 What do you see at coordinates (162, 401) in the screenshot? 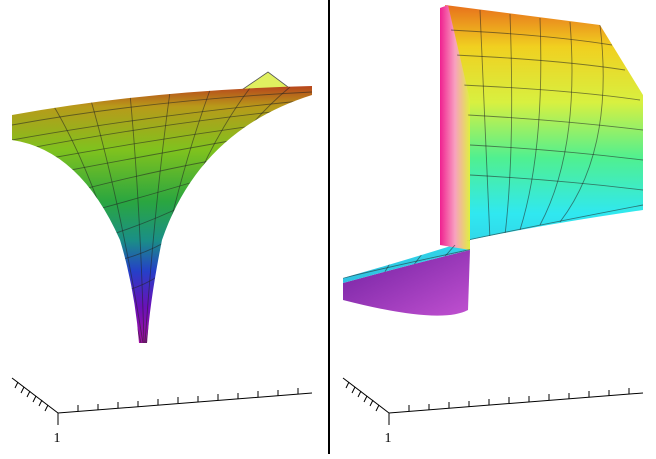
I see `left-axes` at bounding box center [162, 401].